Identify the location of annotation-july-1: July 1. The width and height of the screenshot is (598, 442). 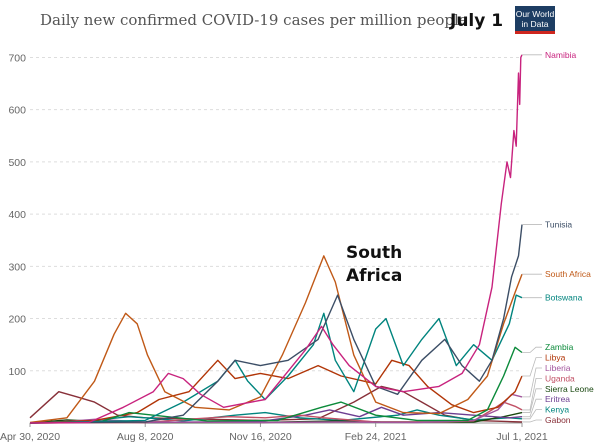
(476, 21).